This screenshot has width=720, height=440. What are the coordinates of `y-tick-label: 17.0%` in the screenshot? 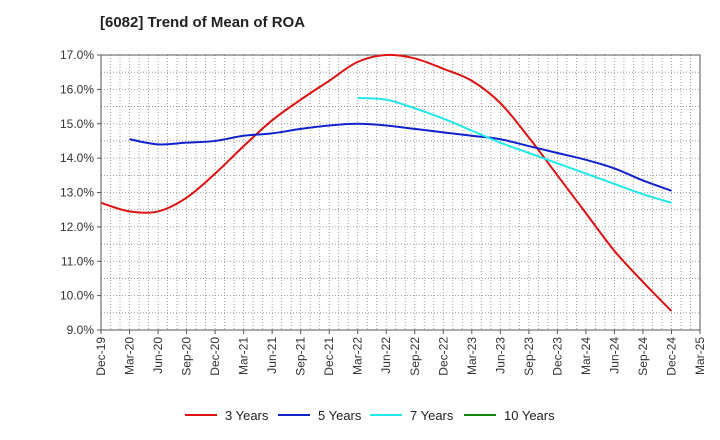 It's located at (77, 55).